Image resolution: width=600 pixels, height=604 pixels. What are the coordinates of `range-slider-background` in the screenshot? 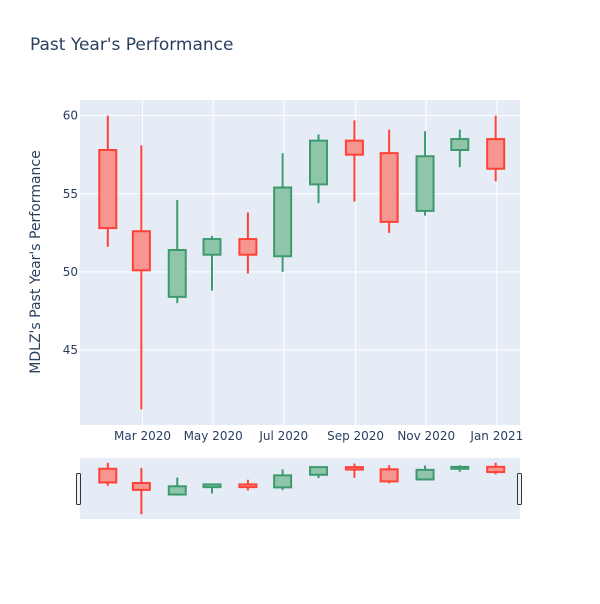 It's located at (300, 488).